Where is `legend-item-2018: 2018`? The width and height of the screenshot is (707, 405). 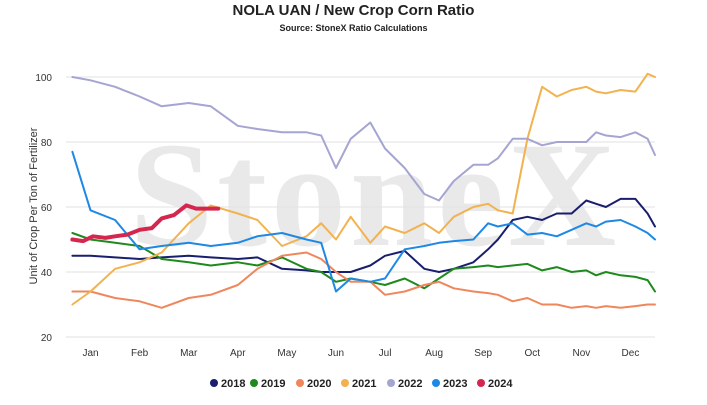
legend-item-2018: 2018 is located at coordinates (227, 384).